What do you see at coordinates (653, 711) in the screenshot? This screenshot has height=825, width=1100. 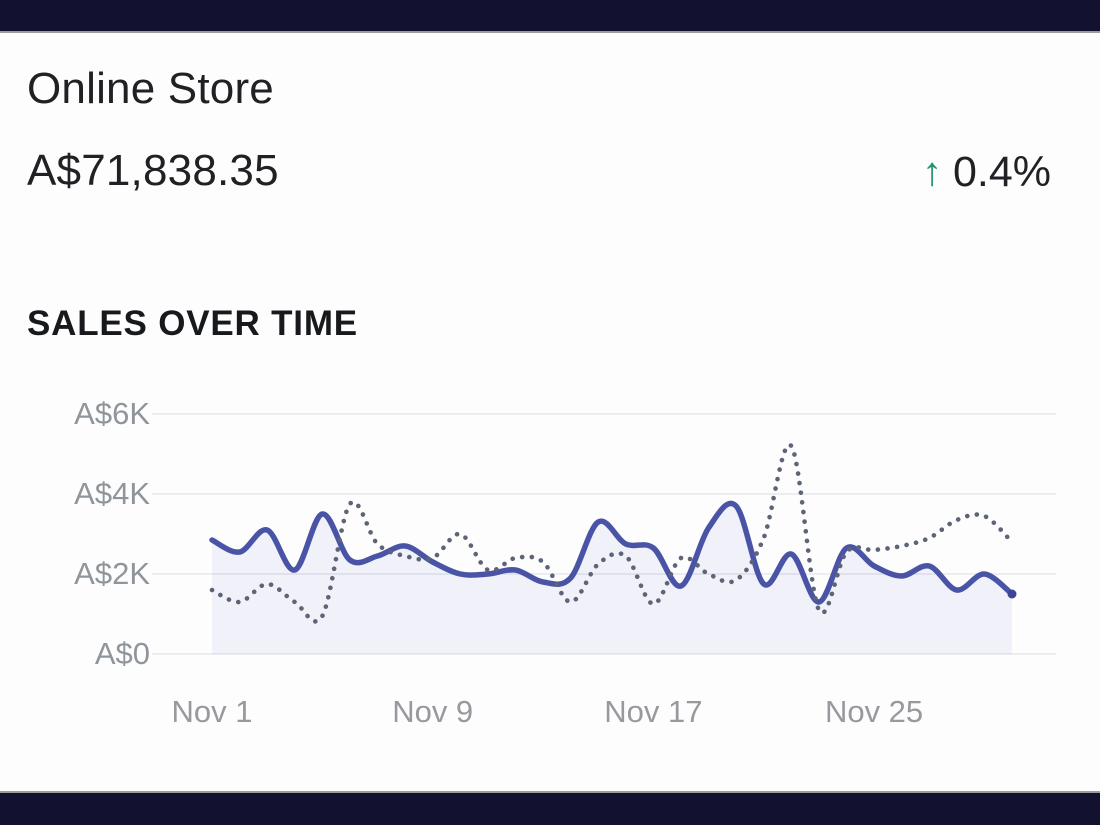 I see `x-axis-label: Nov 17` at bounding box center [653, 711].